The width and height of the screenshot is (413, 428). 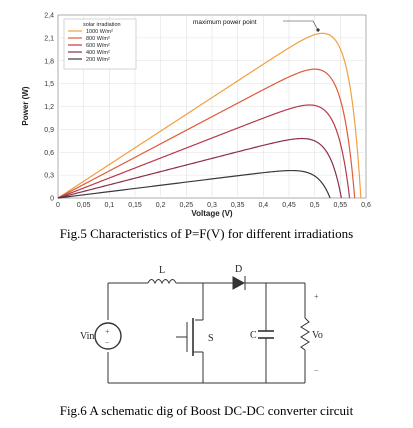 What do you see at coordinates (109, 205) in the screenshot?
I see `x-tick-label: 0,1` at bounding box center [109, 205].